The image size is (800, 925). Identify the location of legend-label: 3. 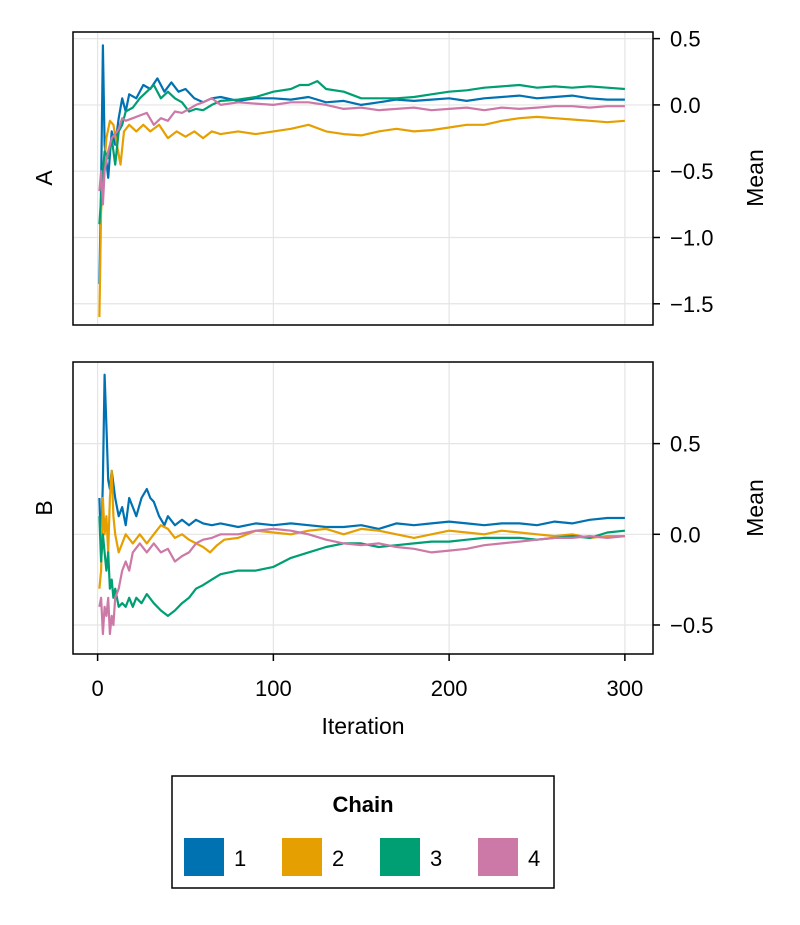
(436, 858).